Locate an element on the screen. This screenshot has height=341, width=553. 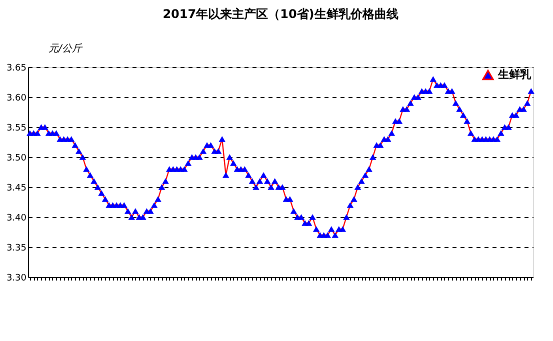
chart-title: 2017年以来主产区（10省)生鲜乳价格曲线 is located at coordinates (280, 14).